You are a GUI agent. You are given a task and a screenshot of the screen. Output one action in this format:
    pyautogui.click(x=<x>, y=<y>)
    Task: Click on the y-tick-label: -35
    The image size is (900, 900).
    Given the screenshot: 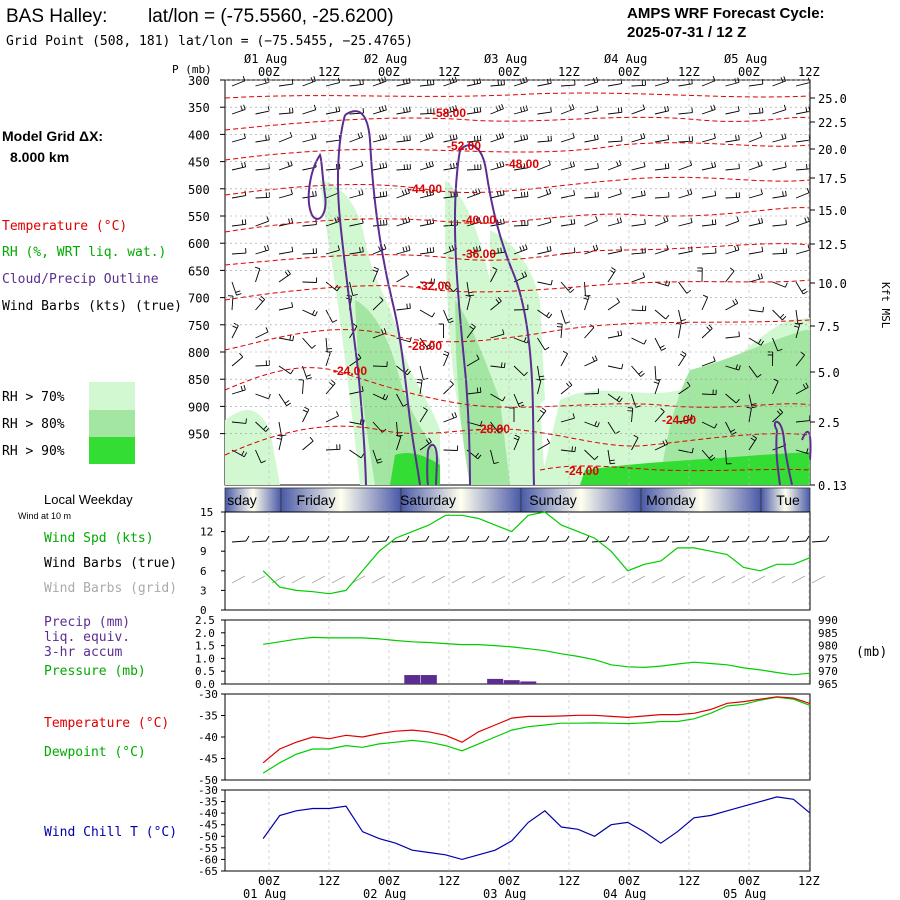 What is the action you would take?
    pyautogui.click(x=208, y=802)
    